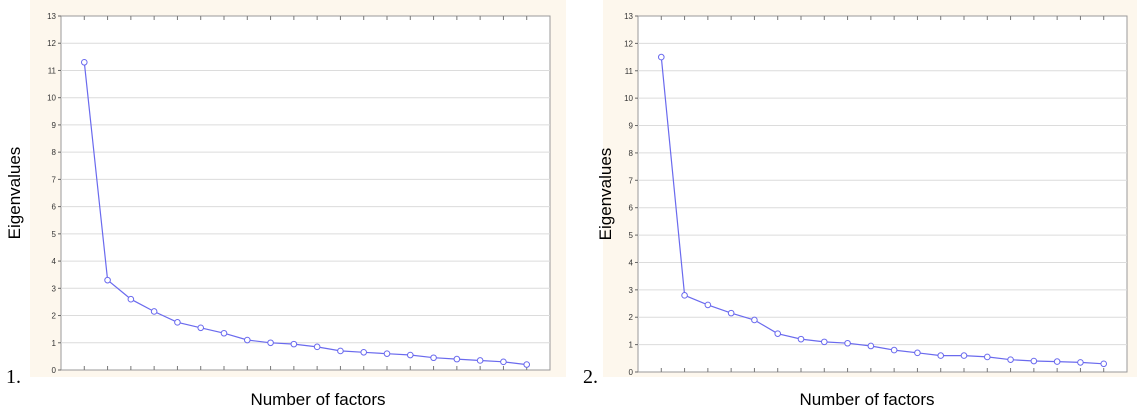 The width and height of the screenshot is (1137, 412). What do you see at coordinates (13, 377) in the screenshot?
I see `panel-number: 1.` at bounding box center [13, 377].